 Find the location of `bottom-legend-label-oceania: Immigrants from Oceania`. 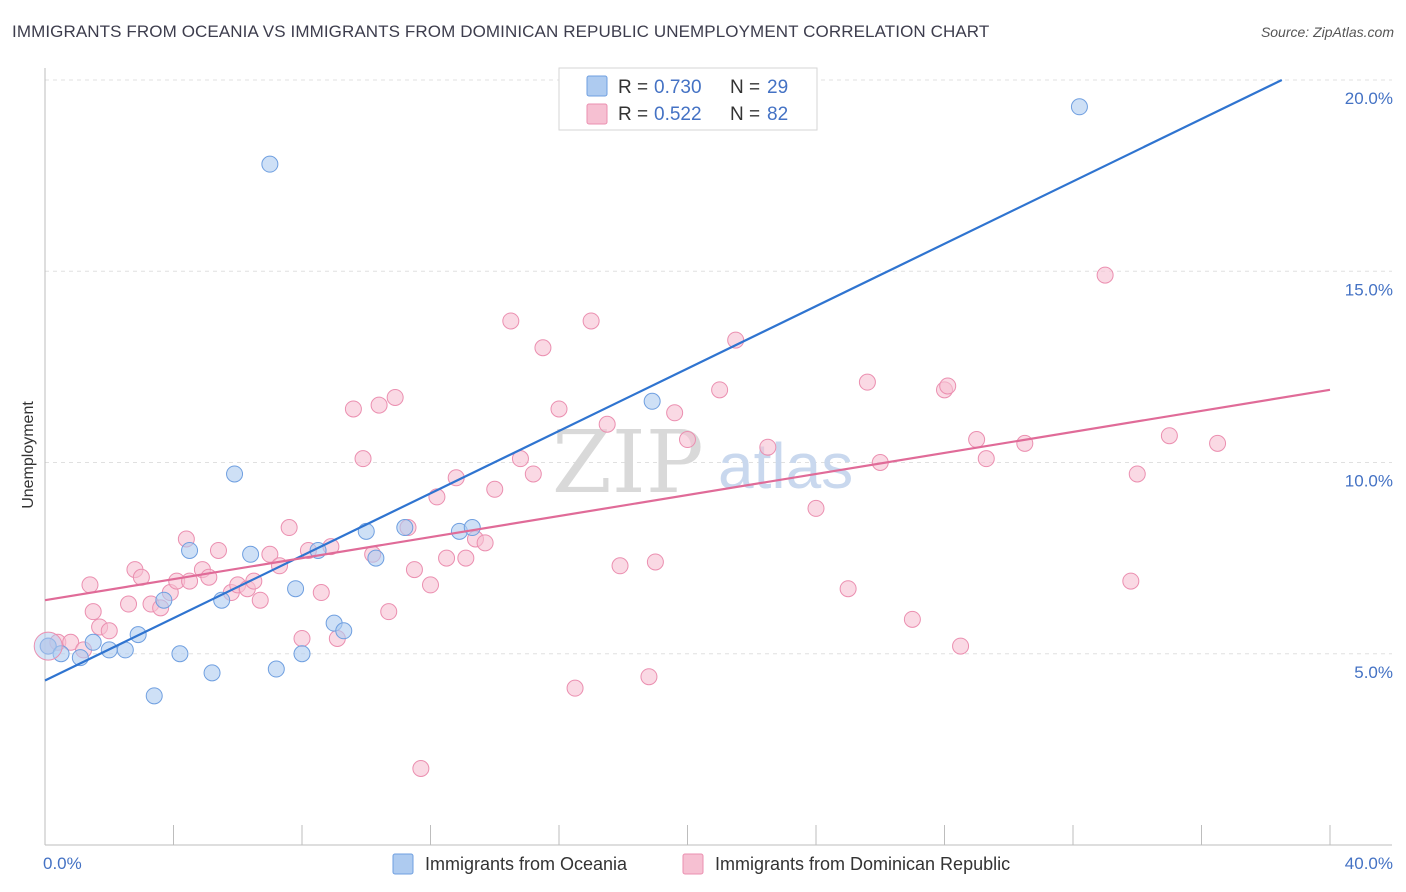

bottom-legend-label-oceania: Immigrants from Oceania is located at coordinates (526, 864).